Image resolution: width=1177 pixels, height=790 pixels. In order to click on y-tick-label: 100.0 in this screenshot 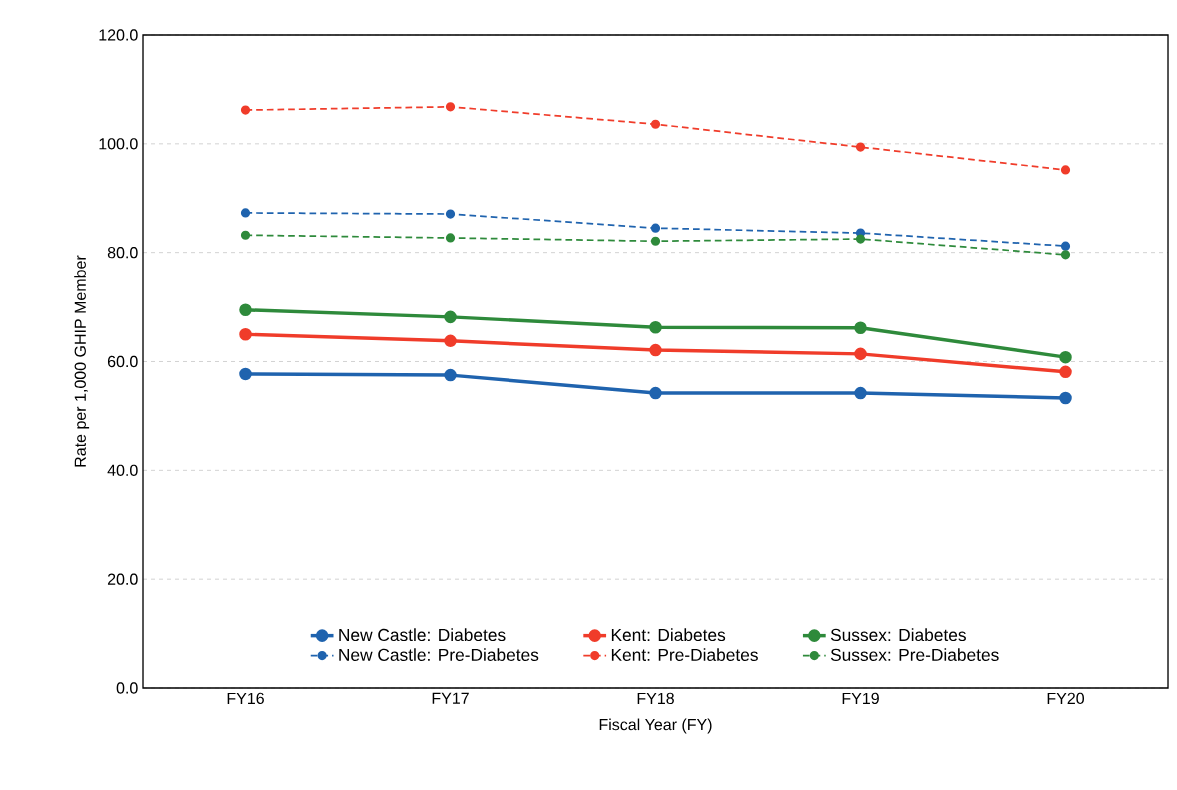, I will do `click(118, 144)`.